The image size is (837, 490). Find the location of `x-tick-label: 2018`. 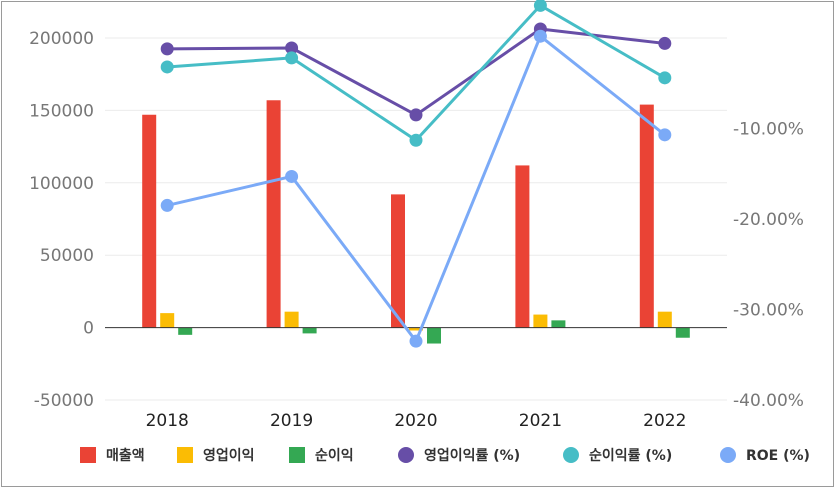

x-tick-label: 2018 is located at coordinates (167, 421).